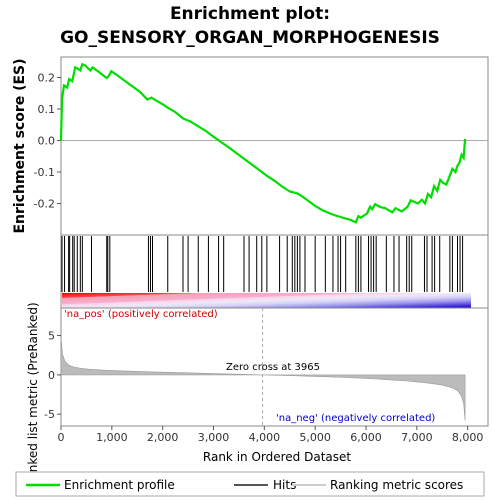 This screenshot has height=500, width=500. Describe the element at coordinates (273, 367) in the screenshot. I see `zero-cross-label: Zero cross at 3965` at that location.